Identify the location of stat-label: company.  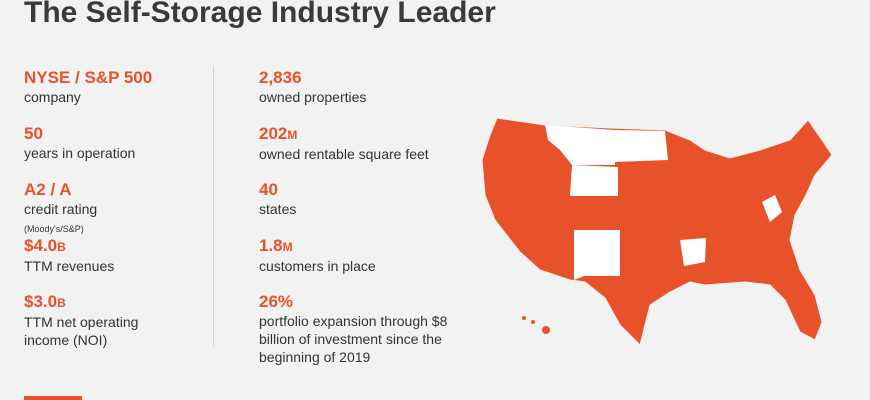
(89, 97).